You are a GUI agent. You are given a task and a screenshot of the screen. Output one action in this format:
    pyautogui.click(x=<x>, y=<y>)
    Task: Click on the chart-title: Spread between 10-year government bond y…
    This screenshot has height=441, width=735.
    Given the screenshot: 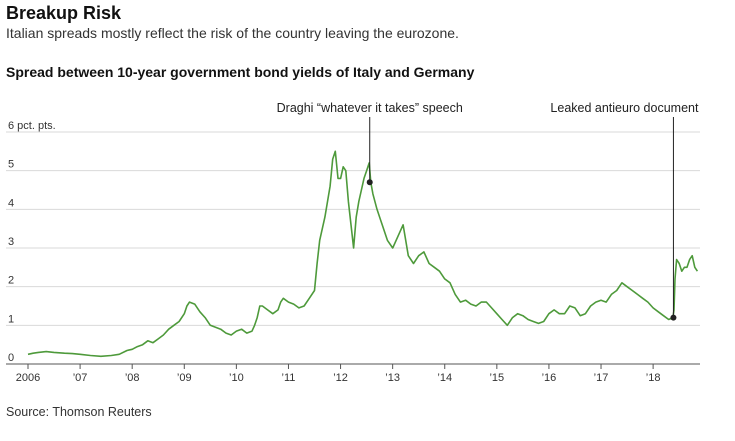 What is the action you would take?
    pyautogui.click(x=240, y=72)
    